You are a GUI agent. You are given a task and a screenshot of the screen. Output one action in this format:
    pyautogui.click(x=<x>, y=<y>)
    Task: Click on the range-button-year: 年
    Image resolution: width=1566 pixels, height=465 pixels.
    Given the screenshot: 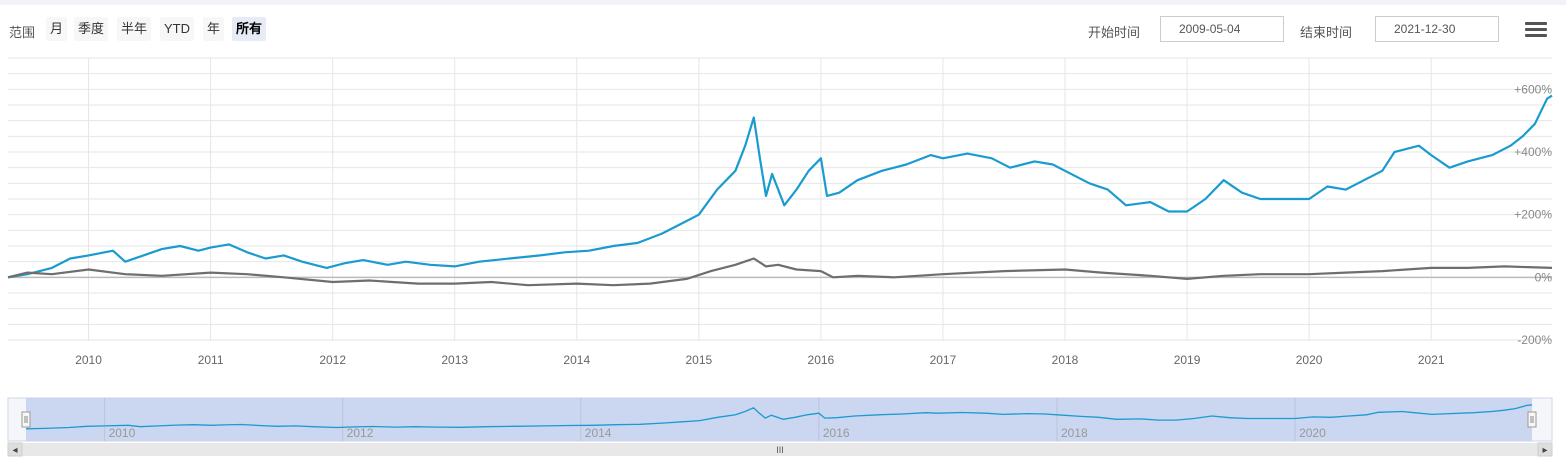 What is the action you would take?
    pyautogui.click(x=214, y=29)
    